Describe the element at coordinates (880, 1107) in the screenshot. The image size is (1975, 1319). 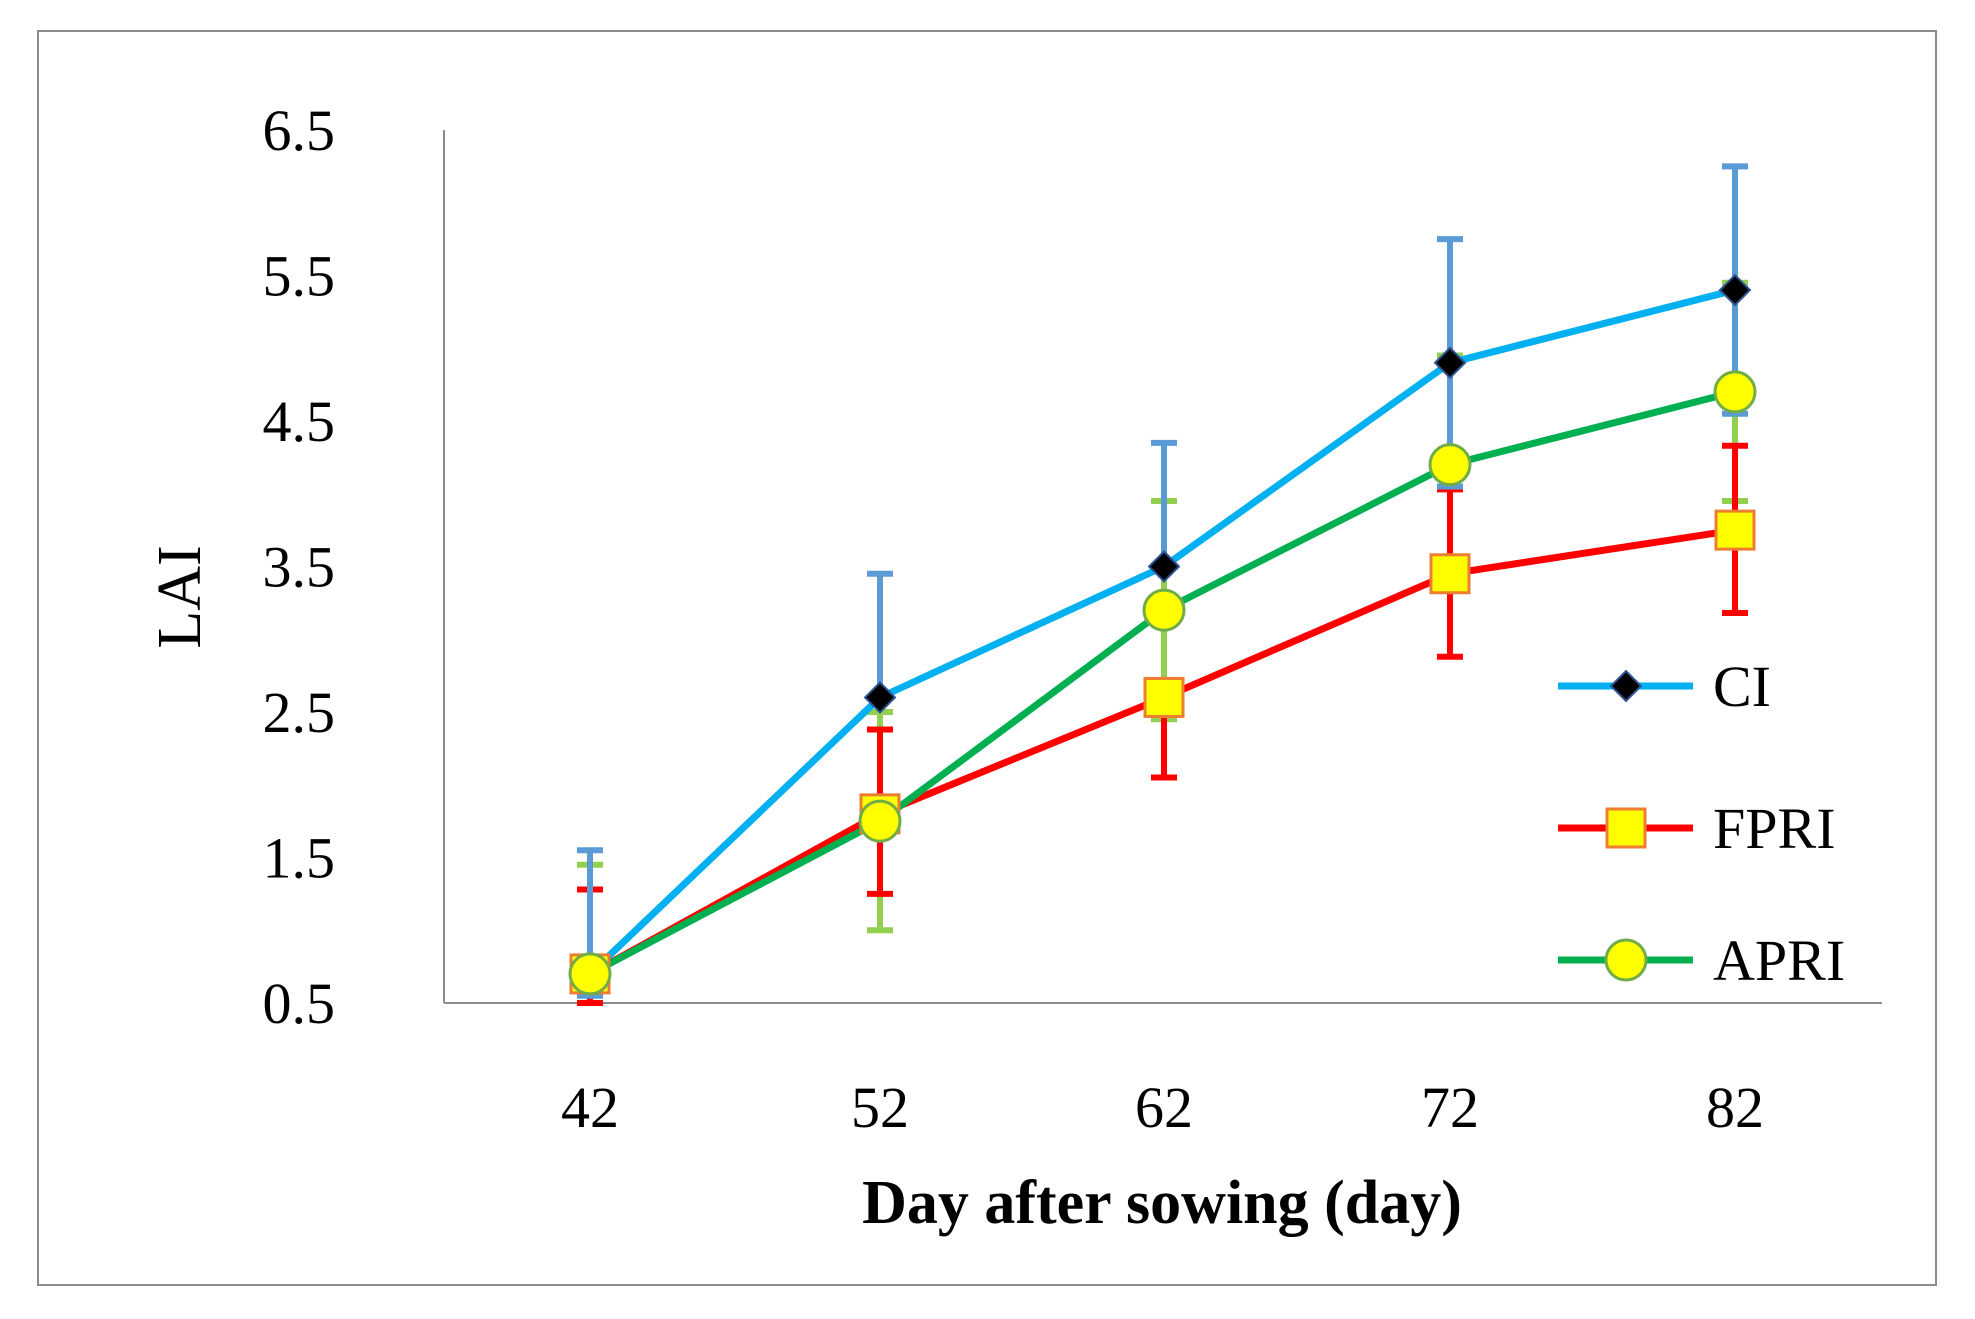
I see `x-tick-label: 52` at that location.